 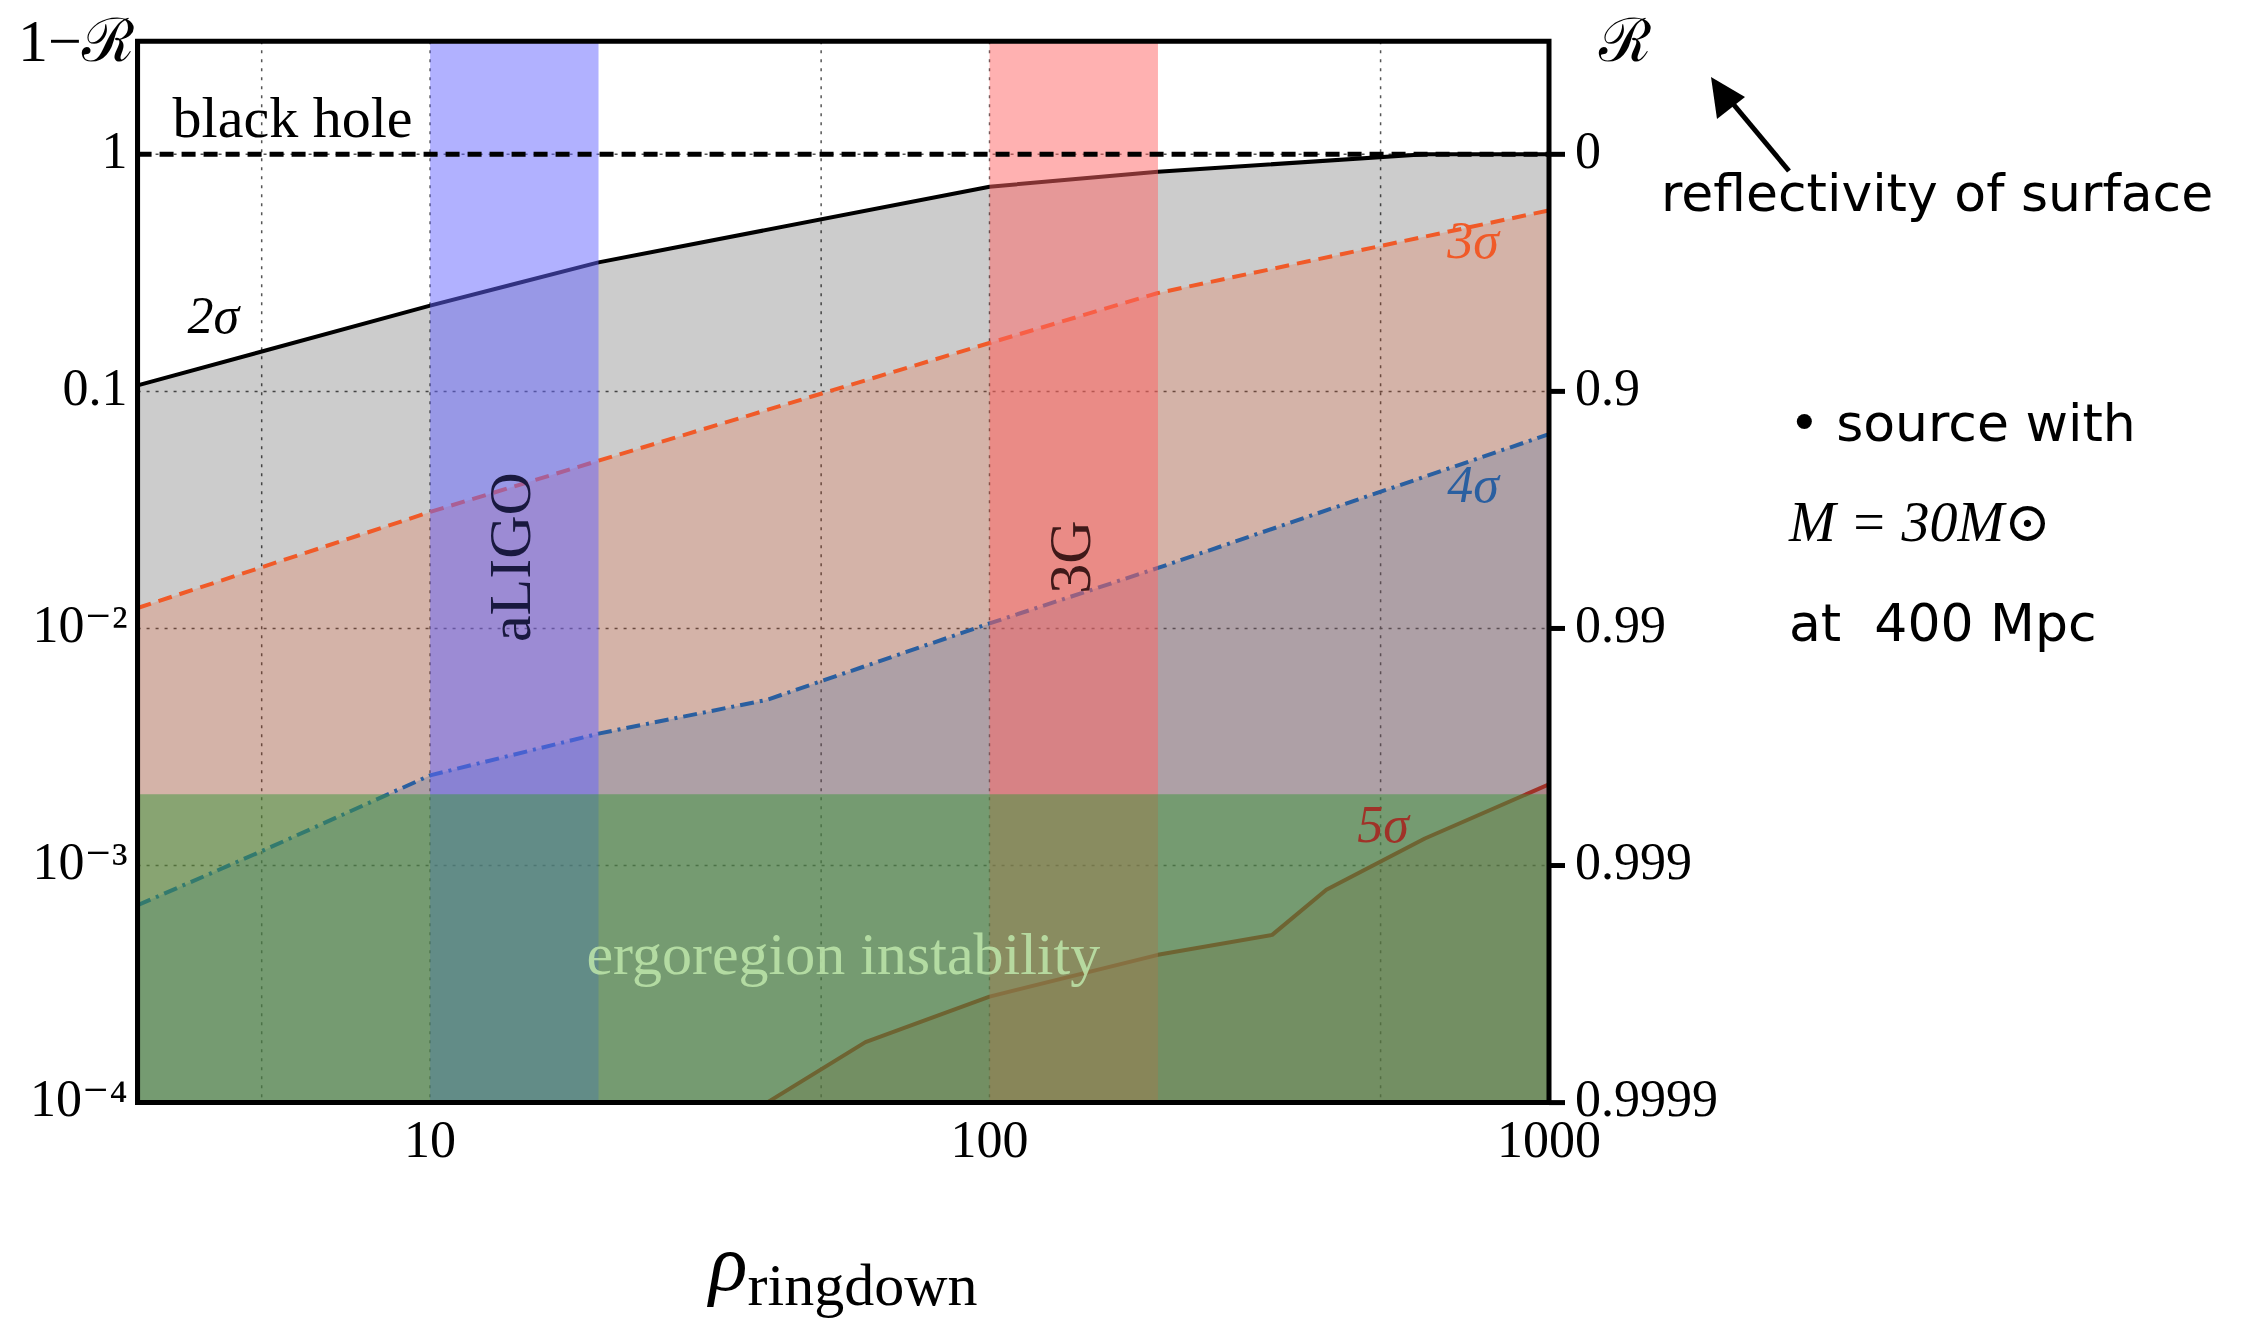 What do you see at coordinates (1620, 625) in the screenshot?
I see `text: 0.99` at bounding box center [1620, 625].